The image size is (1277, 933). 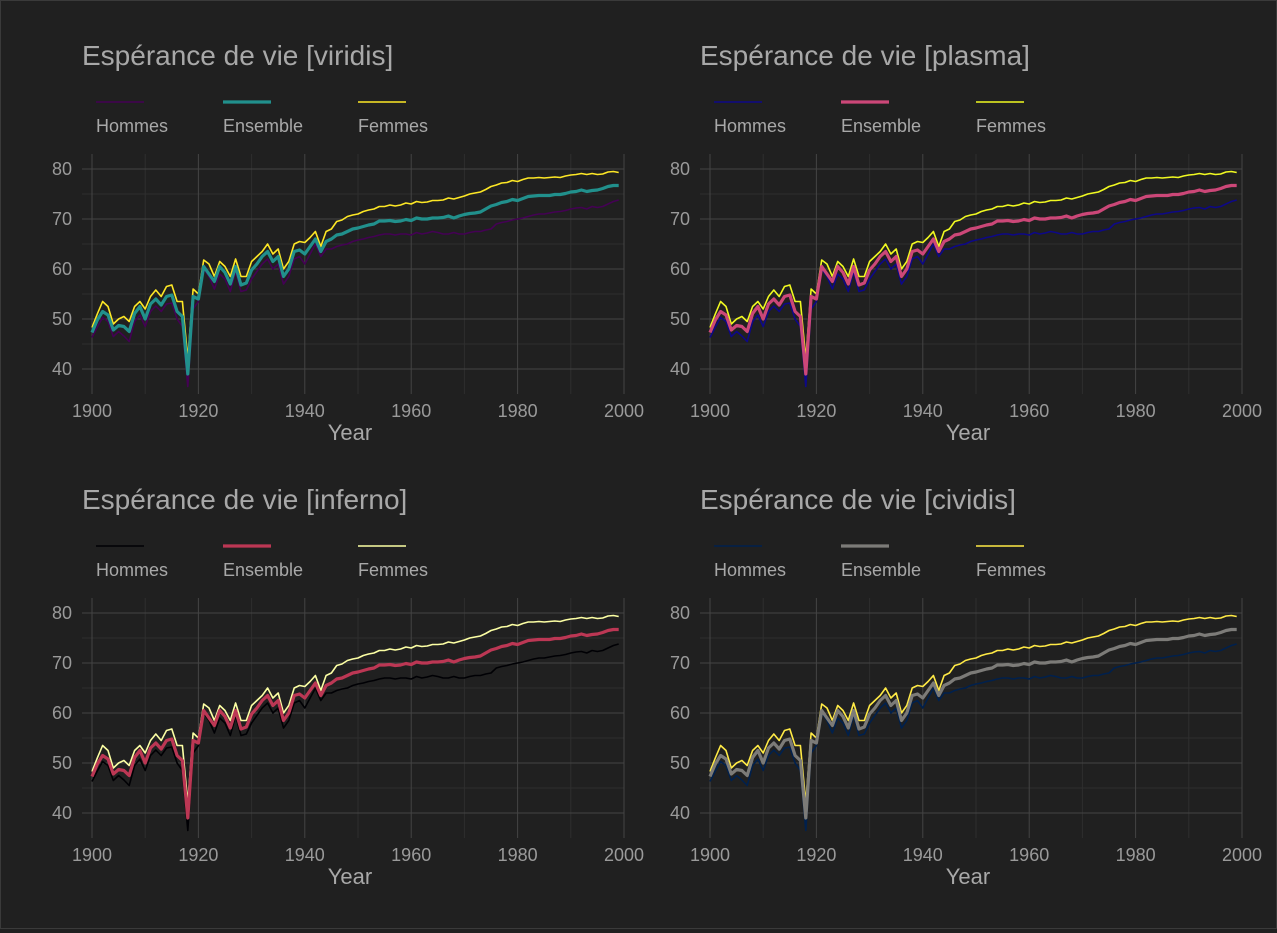 What do you see at coordinates (237, 55) in the screenshot?
I see `chart-title: Espérance de vie [viridis]` at bounding box center [237, 55].